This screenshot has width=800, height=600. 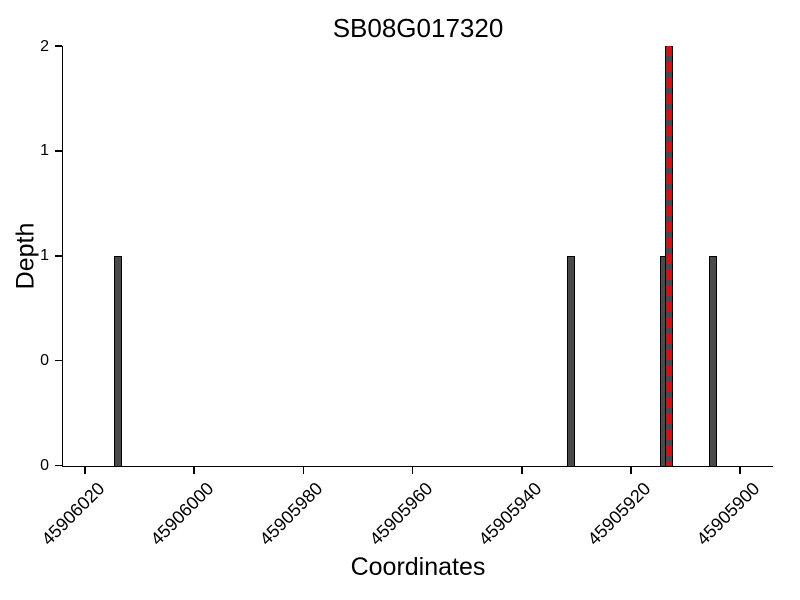 What do you see at coordinates (44, 46) in the screenshot?
I see `y-tick-label: 2` at bounding box center [44, 46].